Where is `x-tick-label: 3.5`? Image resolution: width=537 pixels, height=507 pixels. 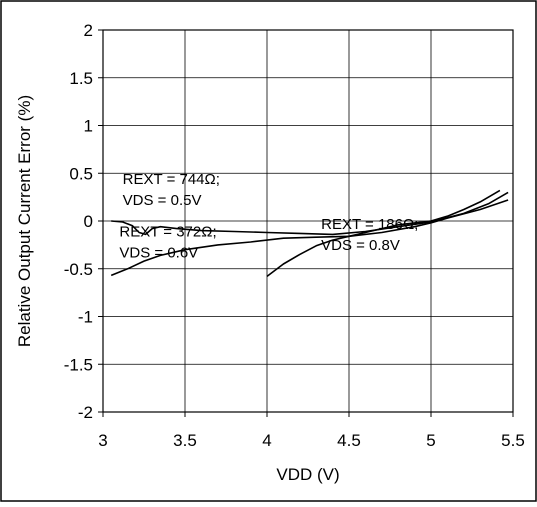 x-tick-label: 3.5 is located at coordinates (185, 440).